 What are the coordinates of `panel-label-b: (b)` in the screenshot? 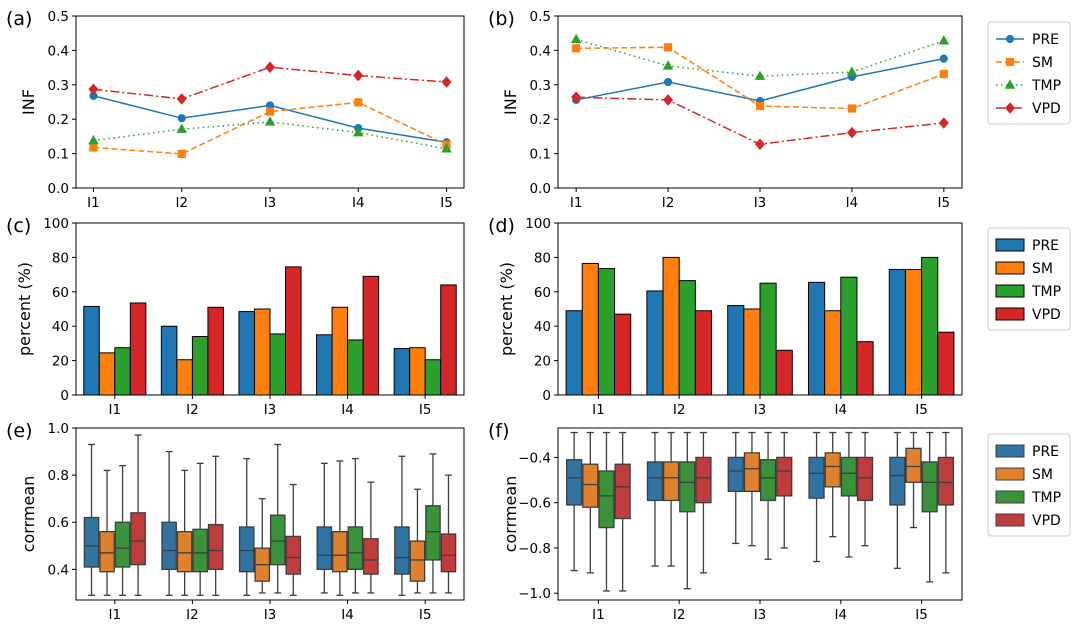 It's located at (501, 19).